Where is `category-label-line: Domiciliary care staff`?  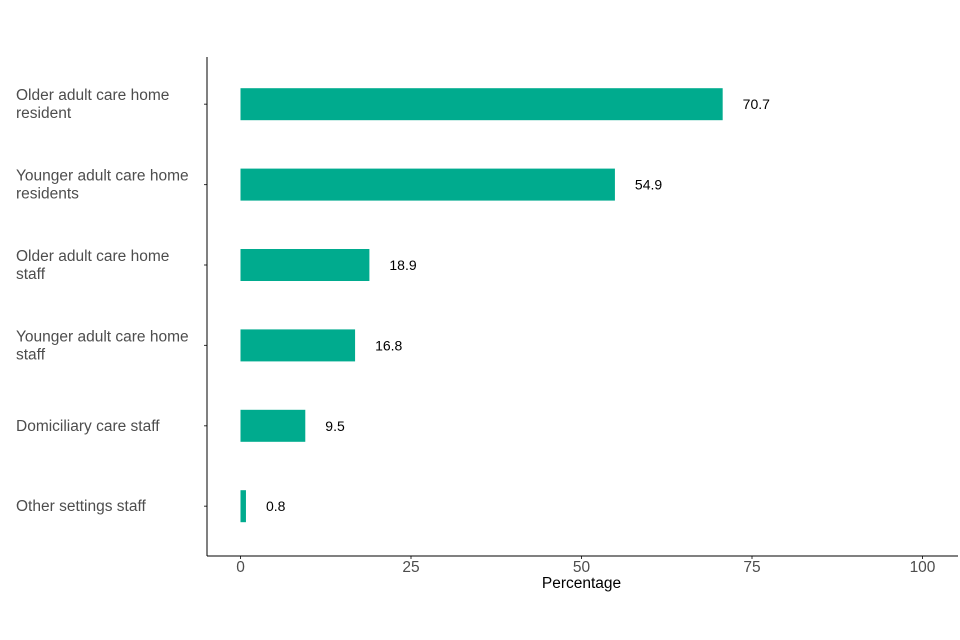
category-label-line: Domiciliary care staff is located at coordinates (88, 426).